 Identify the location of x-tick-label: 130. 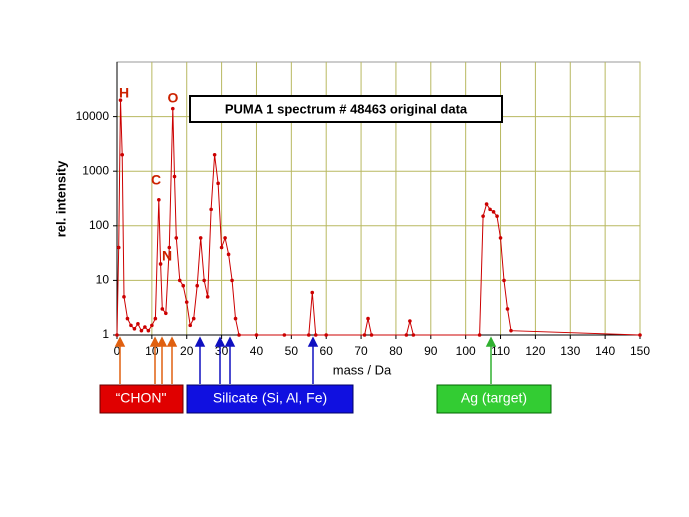
(570, 351).